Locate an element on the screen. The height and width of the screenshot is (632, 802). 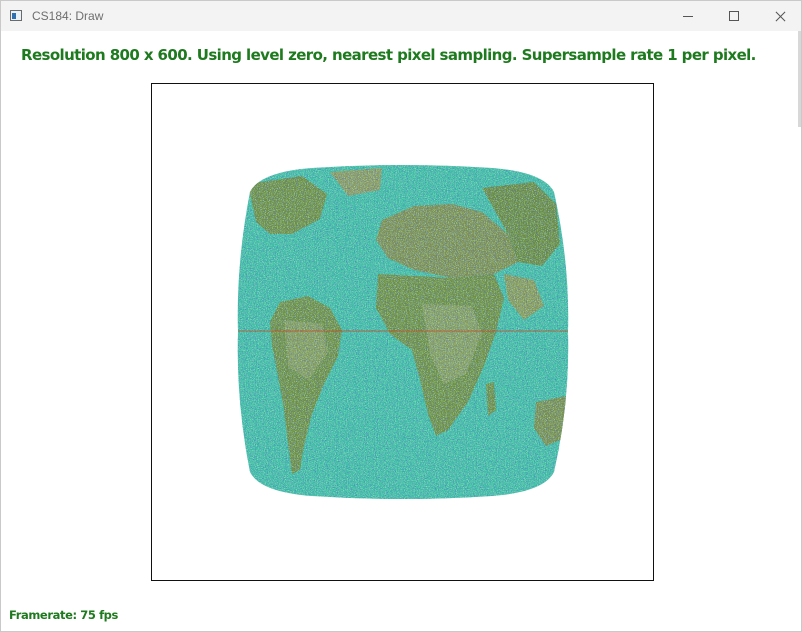
title-bar: CS184: Draw is located at coordinates (401, 16).